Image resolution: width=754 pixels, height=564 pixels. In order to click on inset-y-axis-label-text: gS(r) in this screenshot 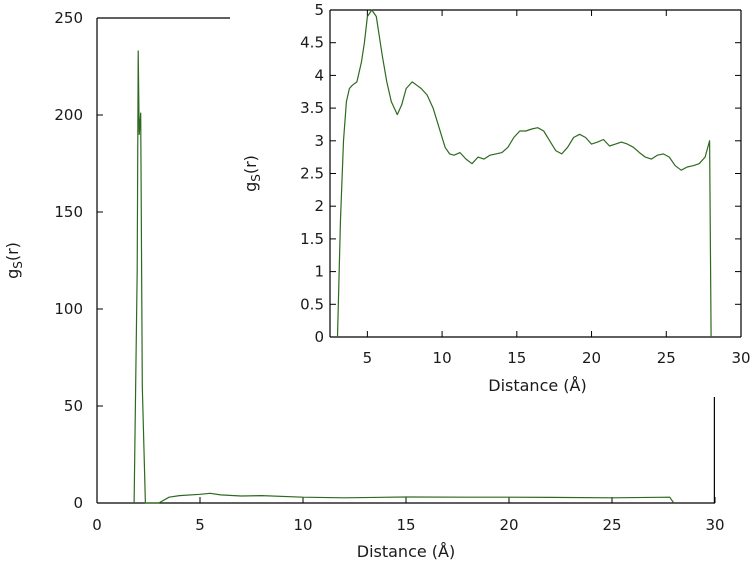, I will do `click(252, 173)`.